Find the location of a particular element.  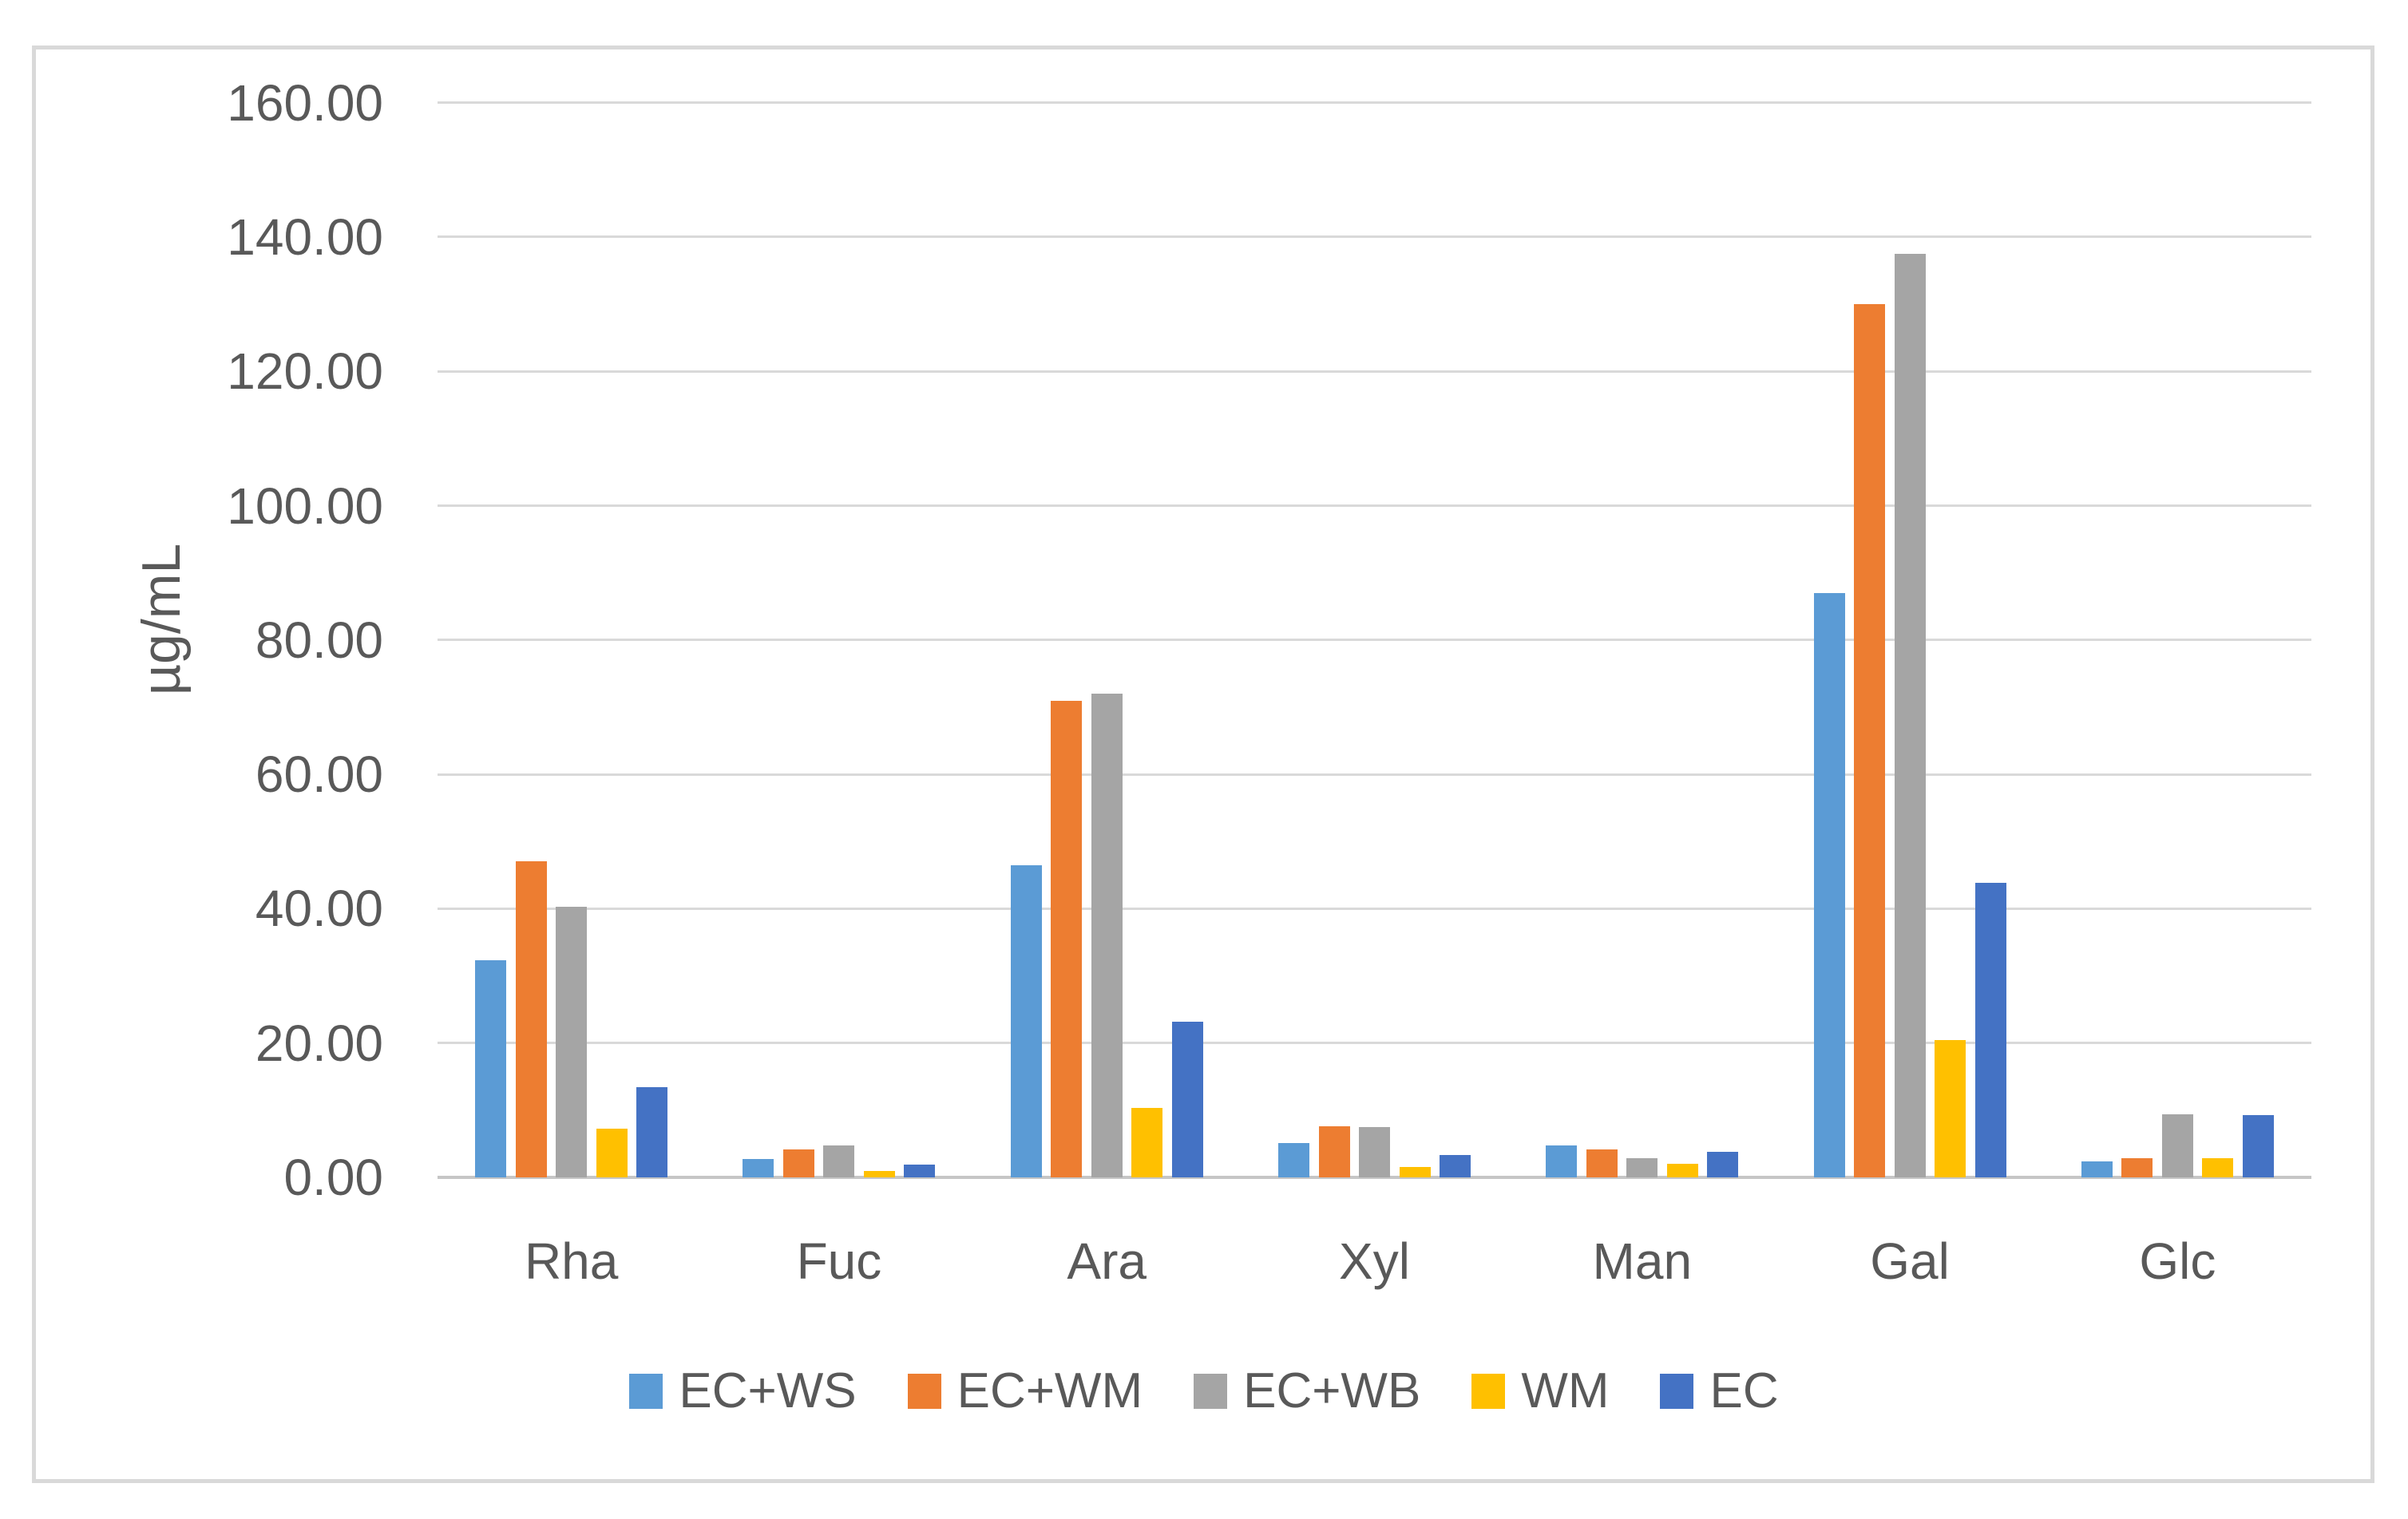

bar-ec-ws-gal is located at coordinates (1829, 885).